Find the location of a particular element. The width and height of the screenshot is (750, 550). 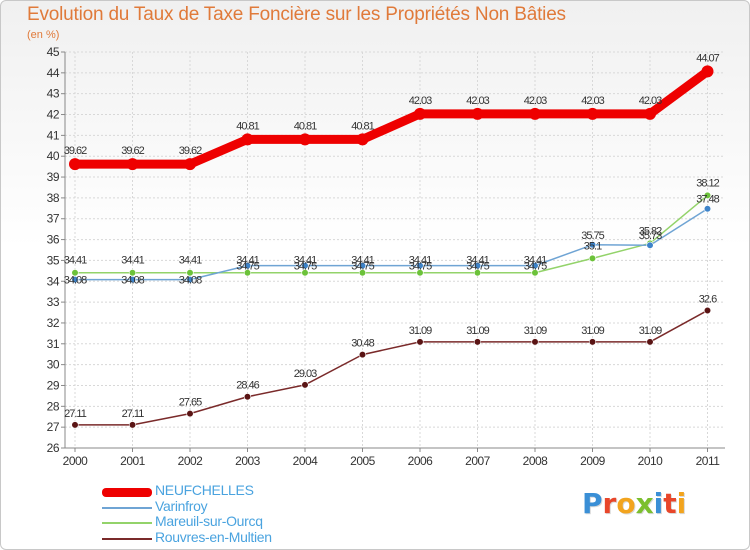

logo-letter: x is located at coordinates (644, 503).